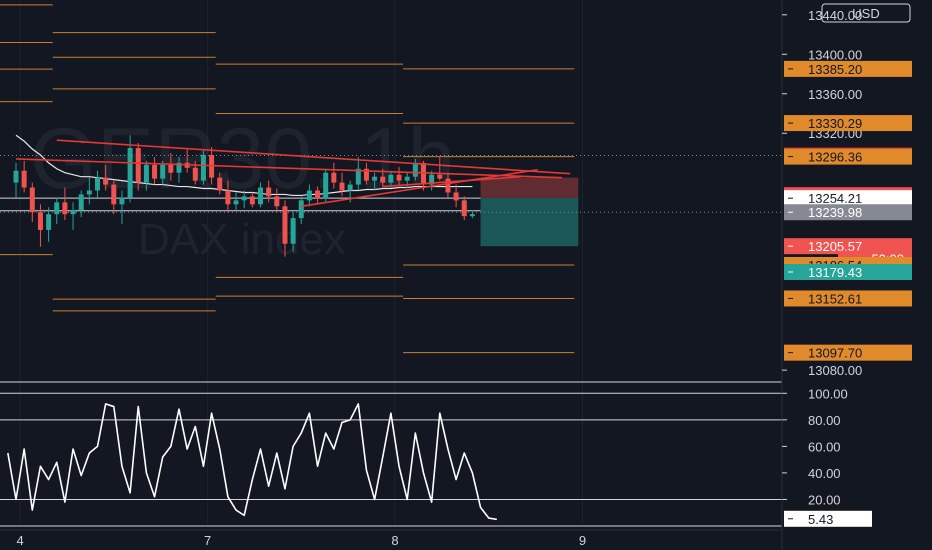 The height and width of the screenshot is (550, 932). I want to click on oscillator-value-badge, so click(828, 518).